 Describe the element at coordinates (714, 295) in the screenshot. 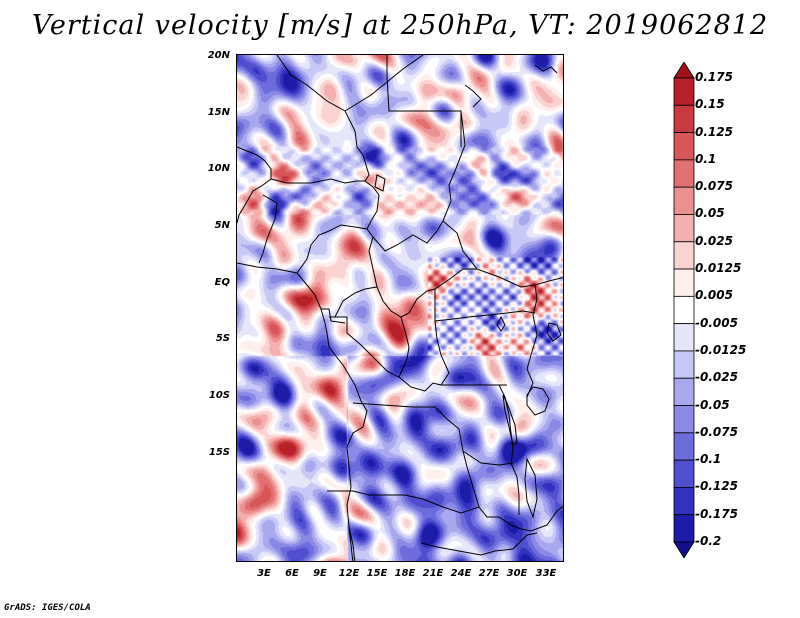

I see `colorbar-label: 0.005` at that location.